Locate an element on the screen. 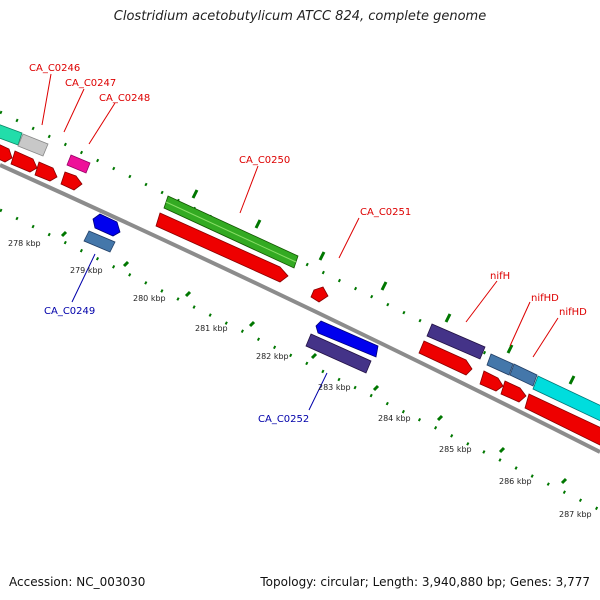 This screenshot has height=600, width=600. kbp-label-278: 278 kbp is located at coordinates (24, 243).